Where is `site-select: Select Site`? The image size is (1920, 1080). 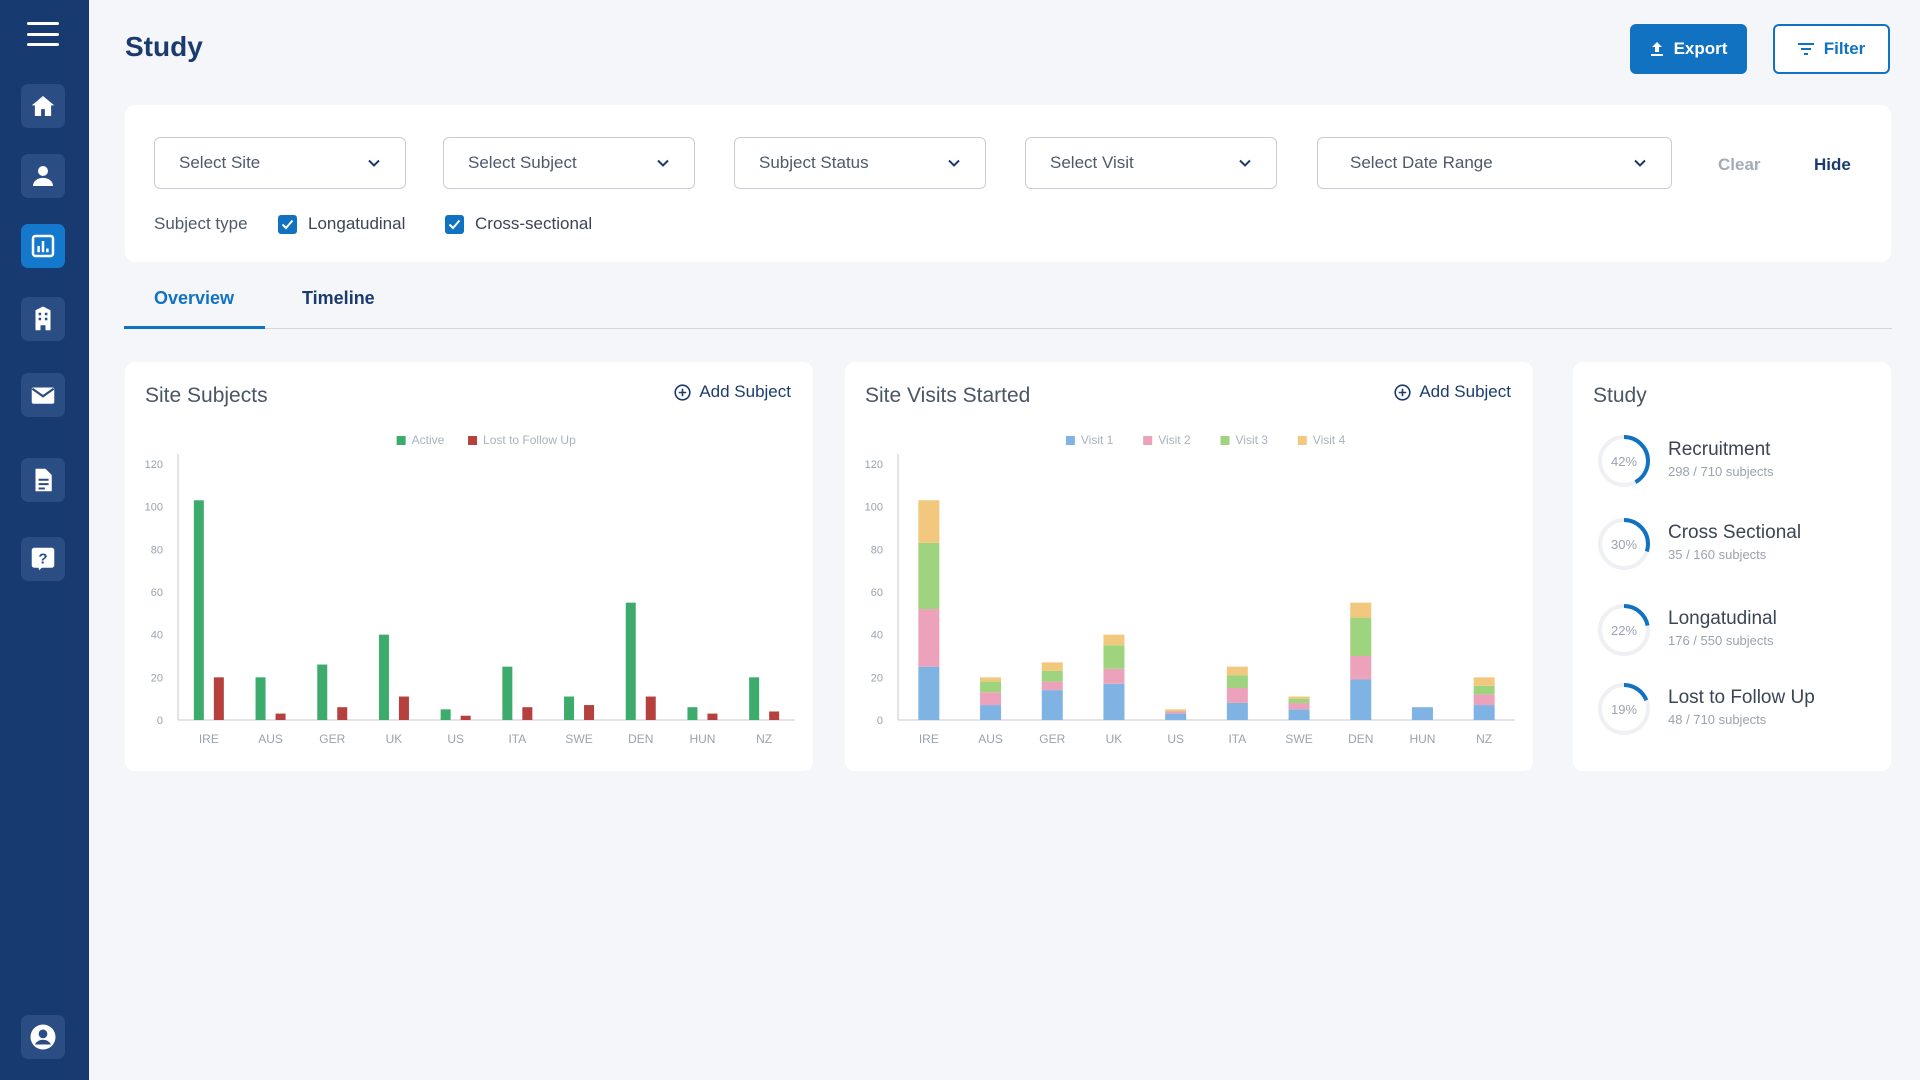
site-select: Select Site is located at coordinates (280, 163).